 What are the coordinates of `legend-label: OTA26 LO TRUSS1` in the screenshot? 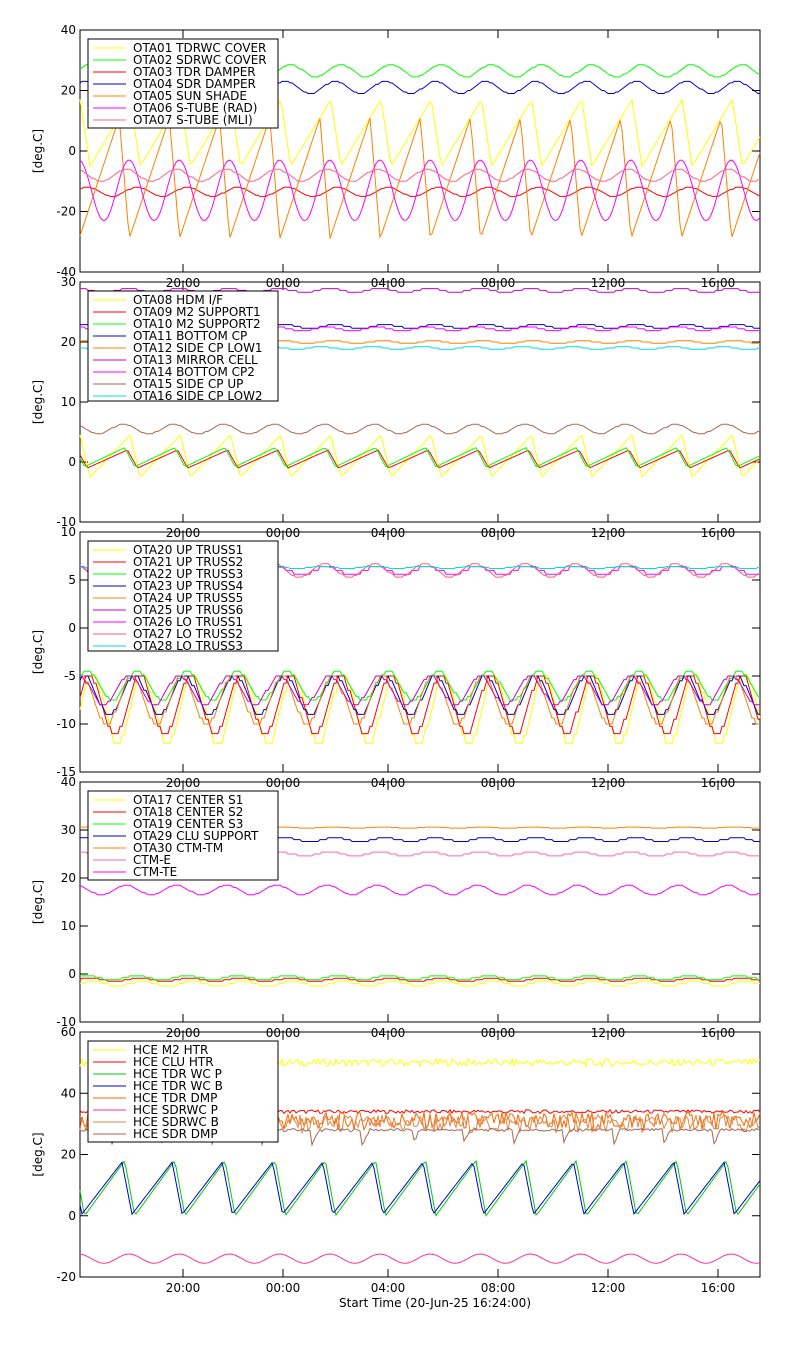 It's located at (188, 622).